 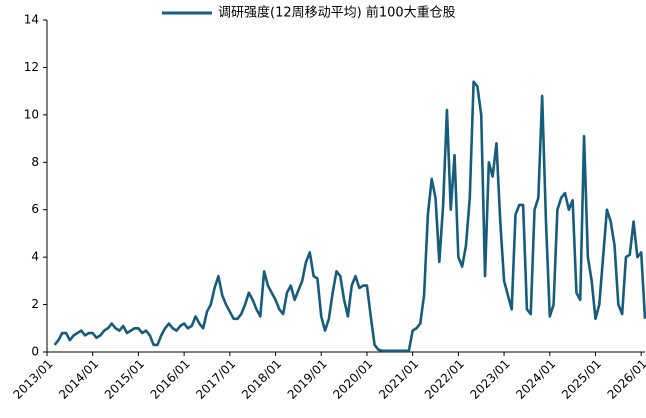 What do you see at coordinates (170, 379) in the screenshot?
I see `x-tick-label: 2016/01` at bounding box center [170, 379].